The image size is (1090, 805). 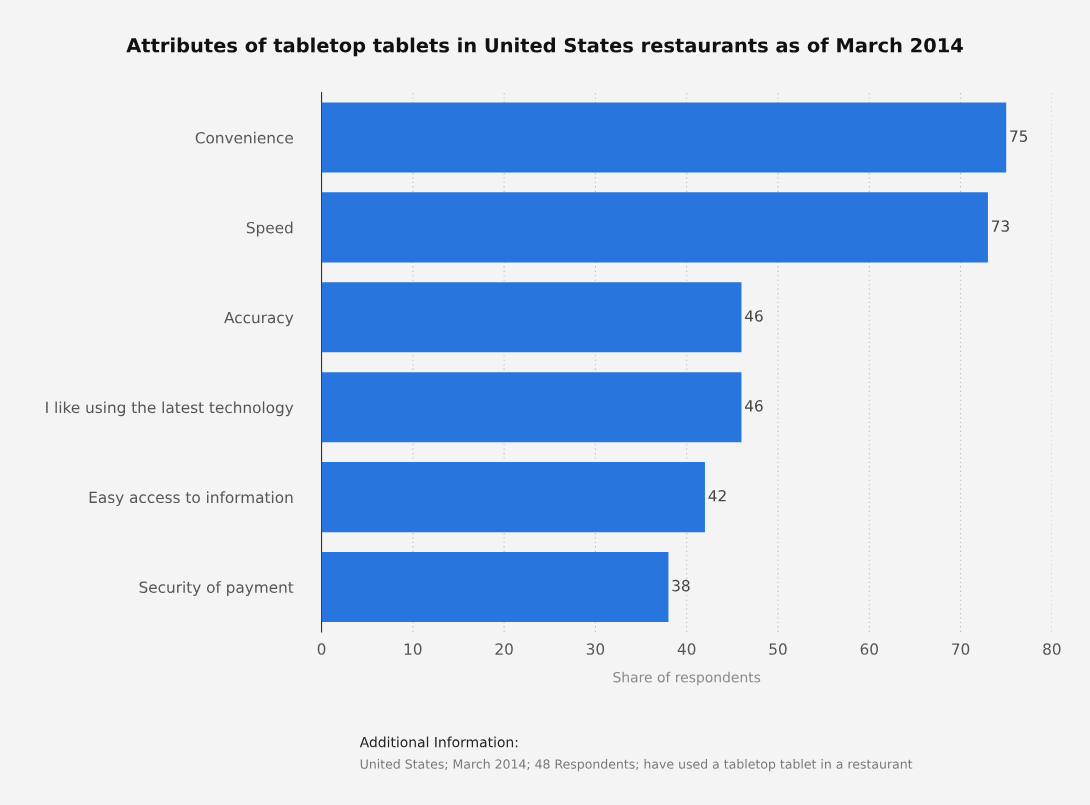 What do you see at coordinates (595, 649) in the screenshot?
I see `x-tick-label: 30` at bounding box center [595, 649].